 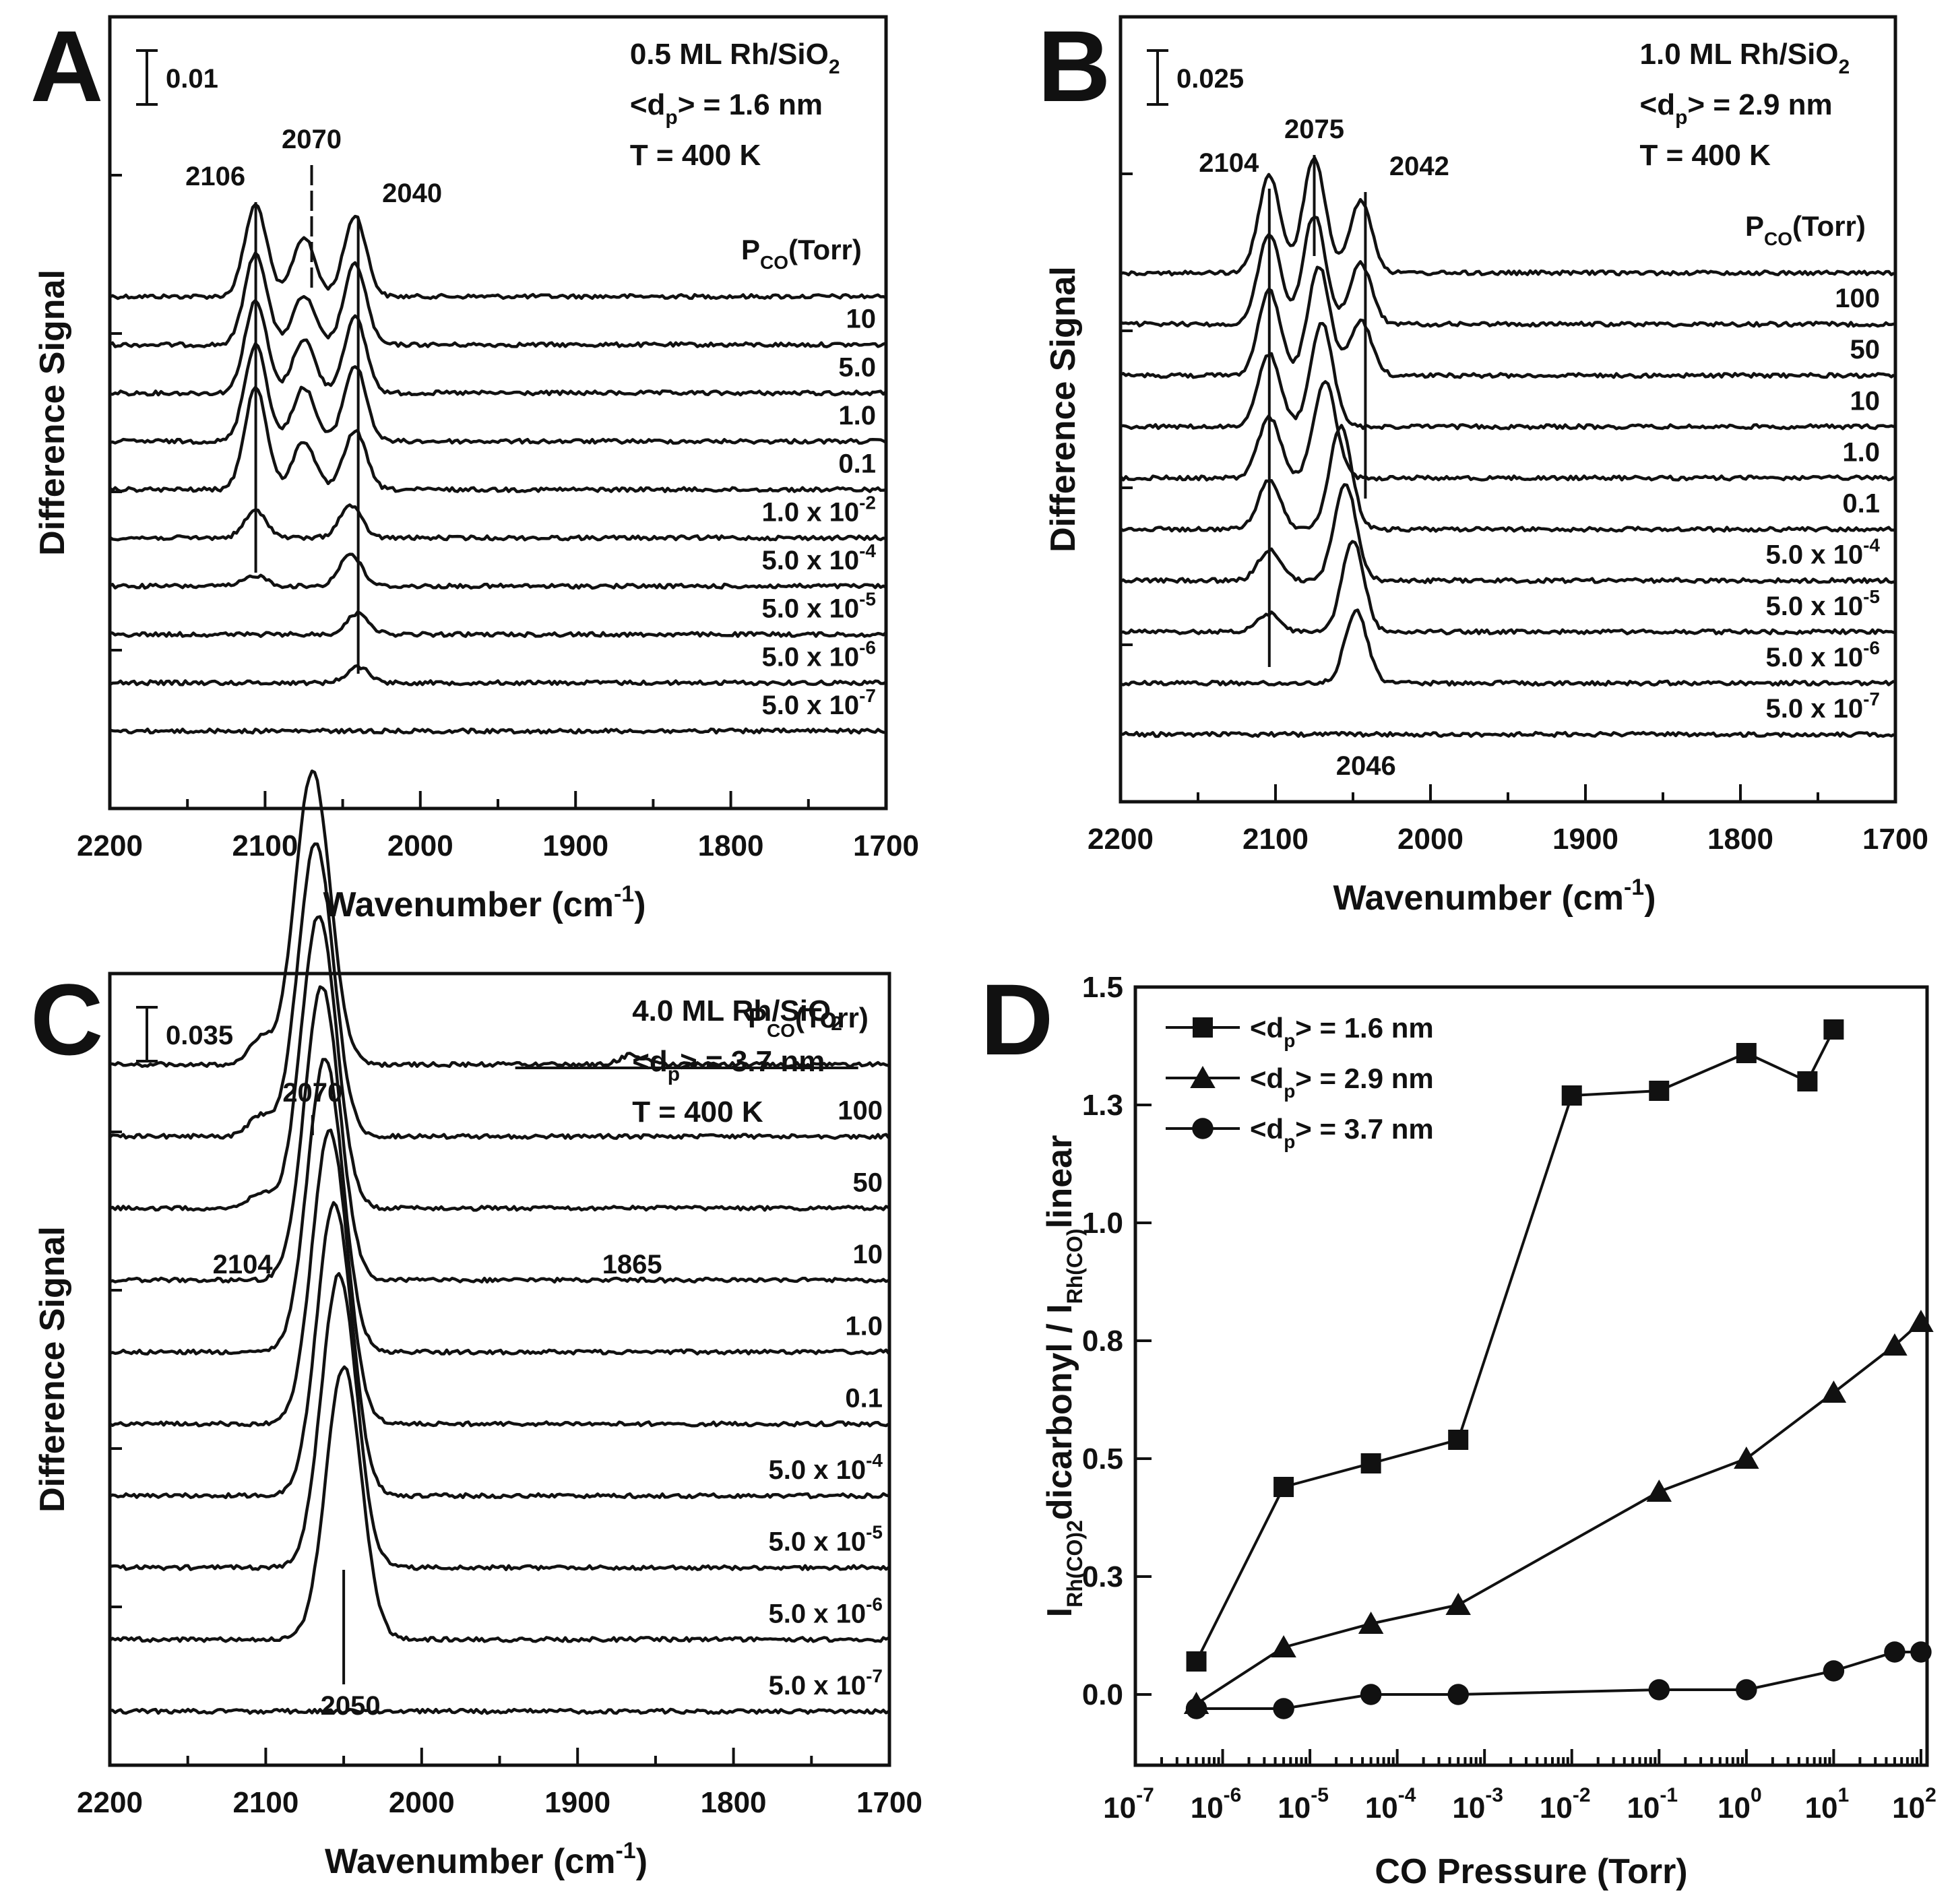 I want to click on info-material-sub: 2, so click(x=836, y=1024).